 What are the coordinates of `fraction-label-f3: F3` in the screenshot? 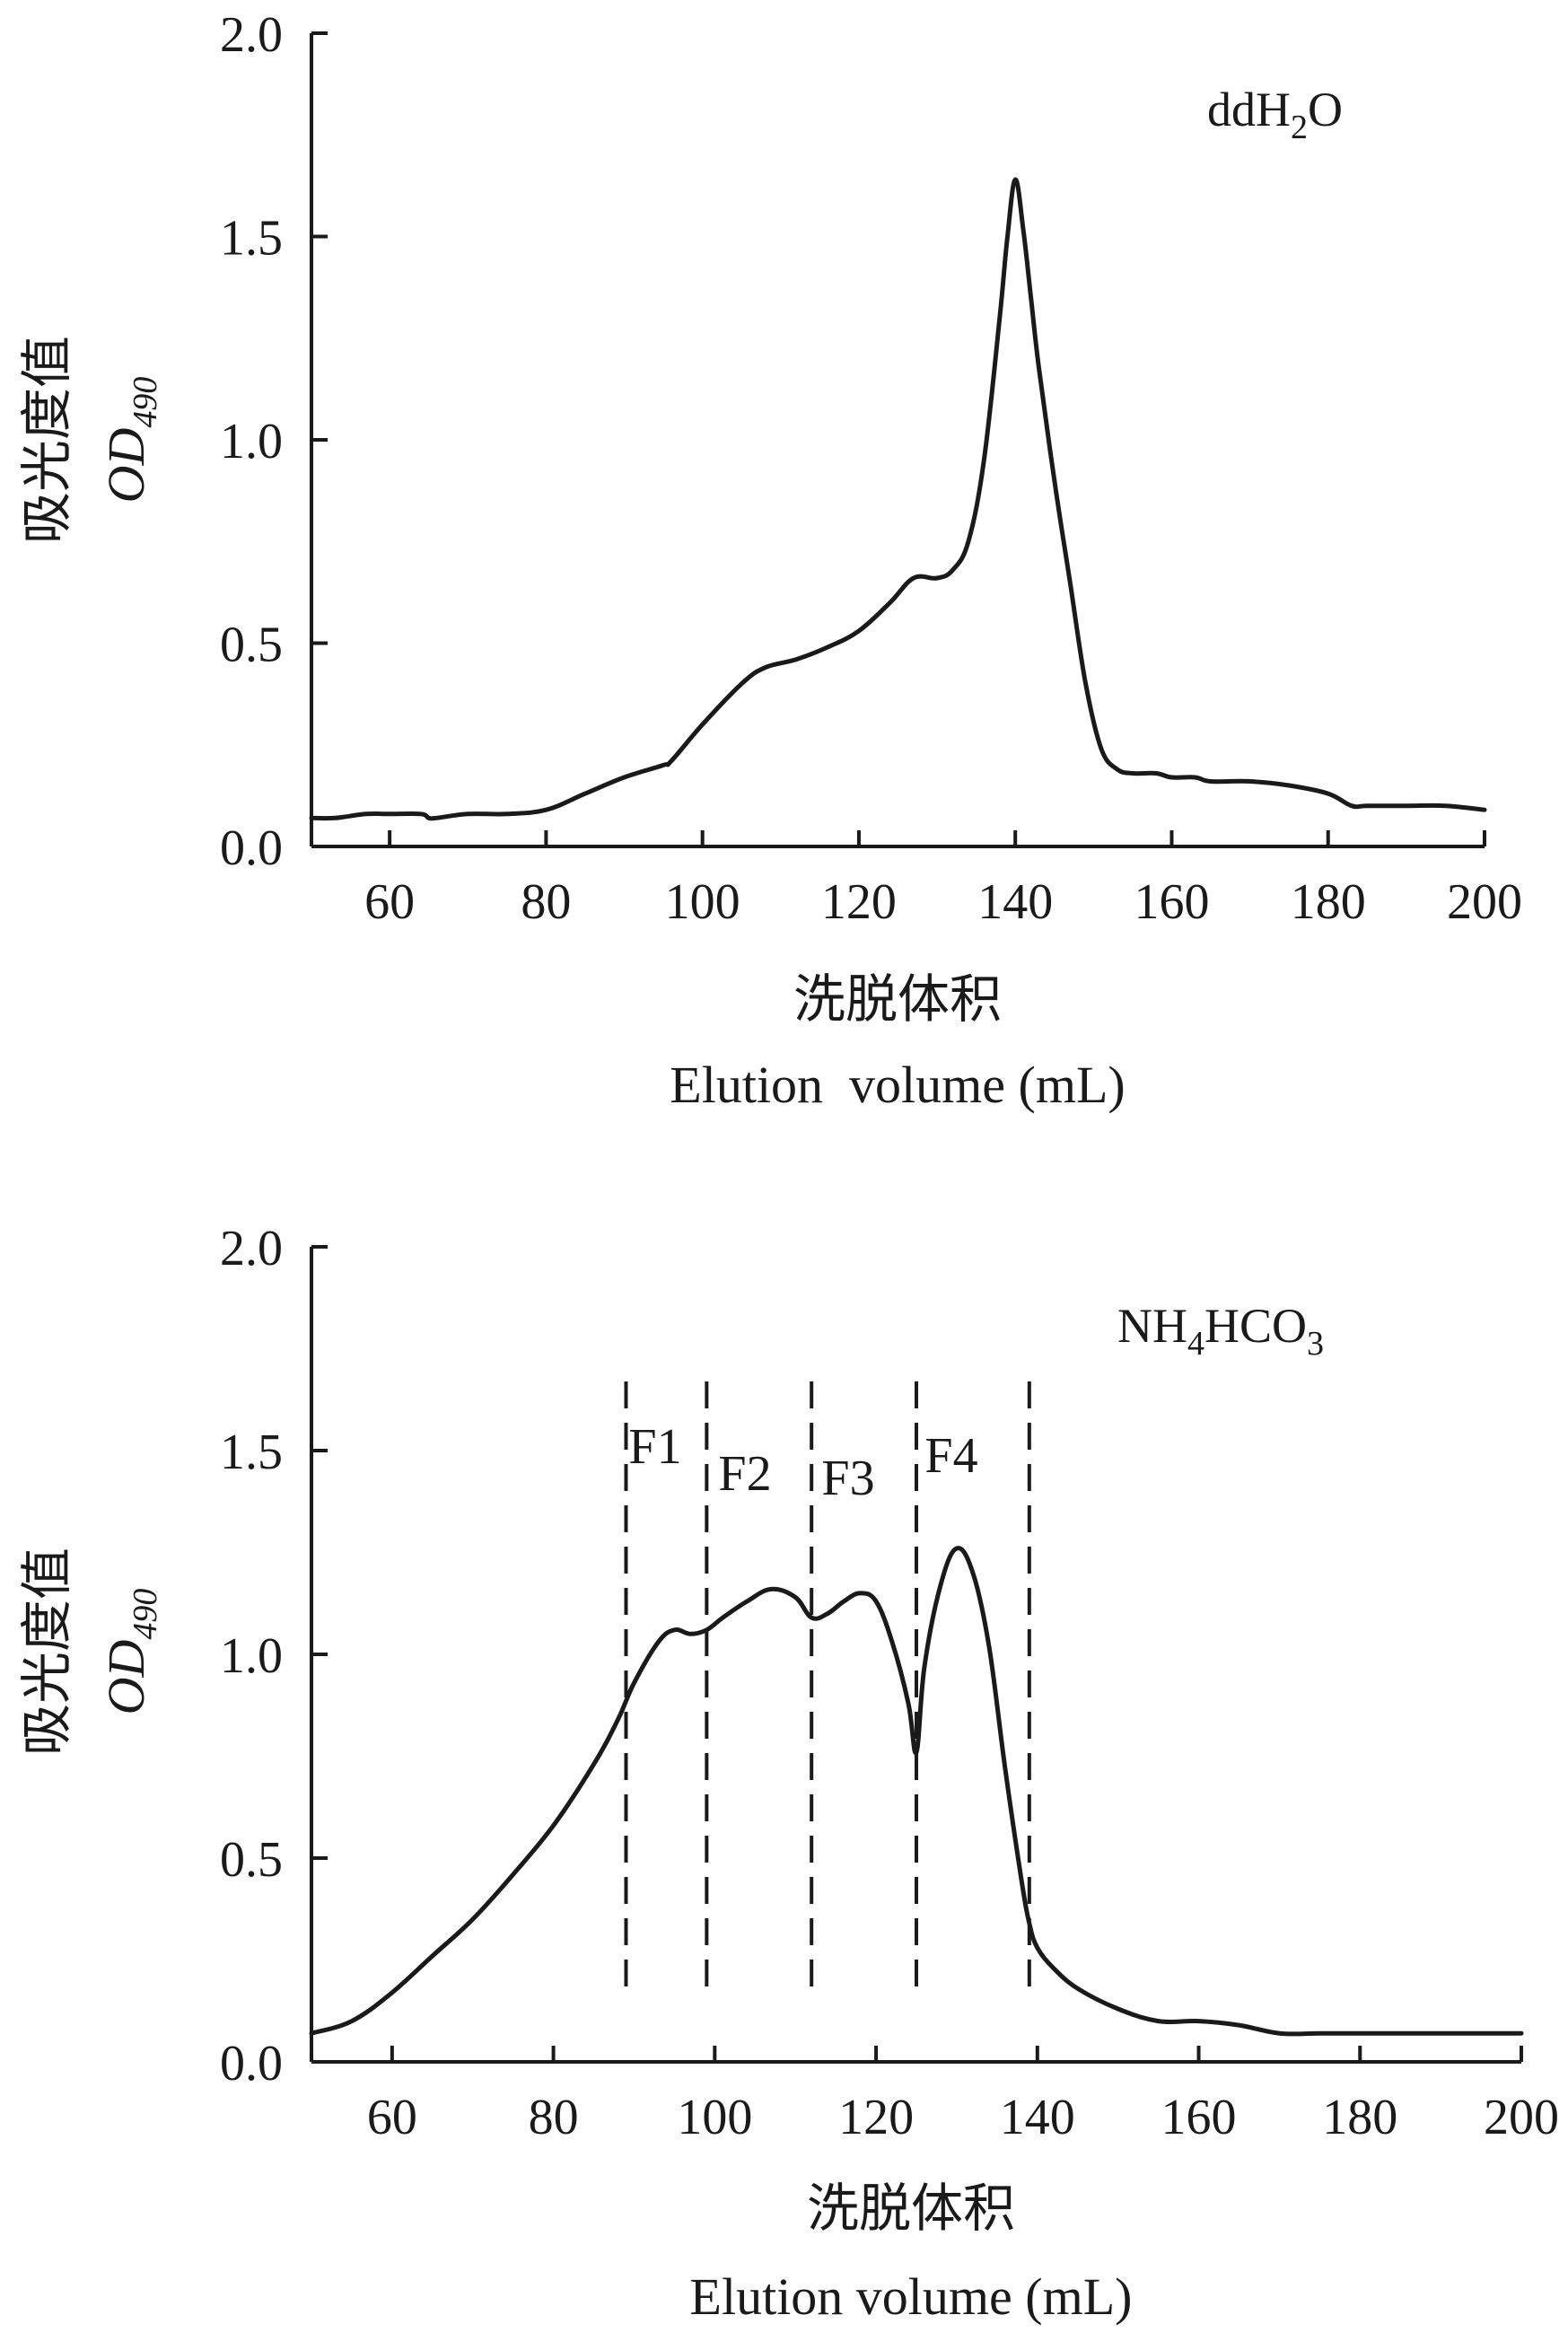 It's located at (848, 1478).